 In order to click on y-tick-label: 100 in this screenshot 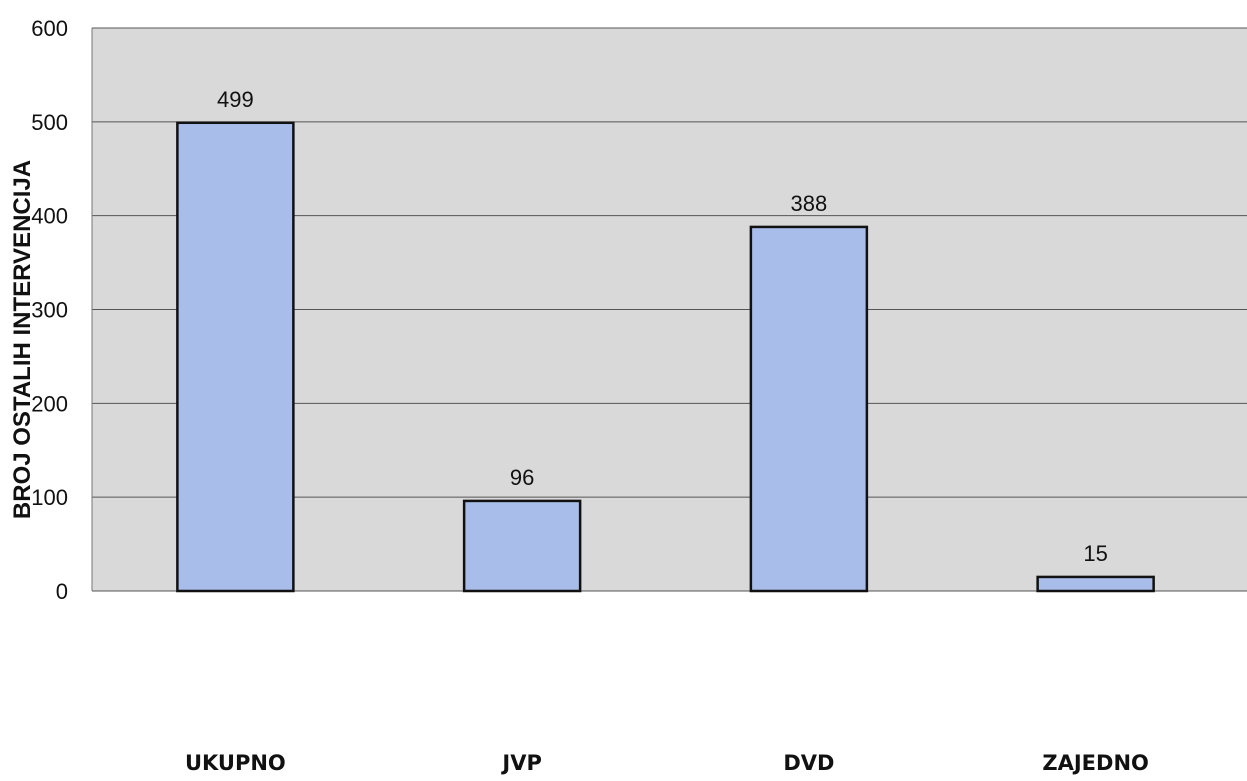, I will do `click(49, 497)`.